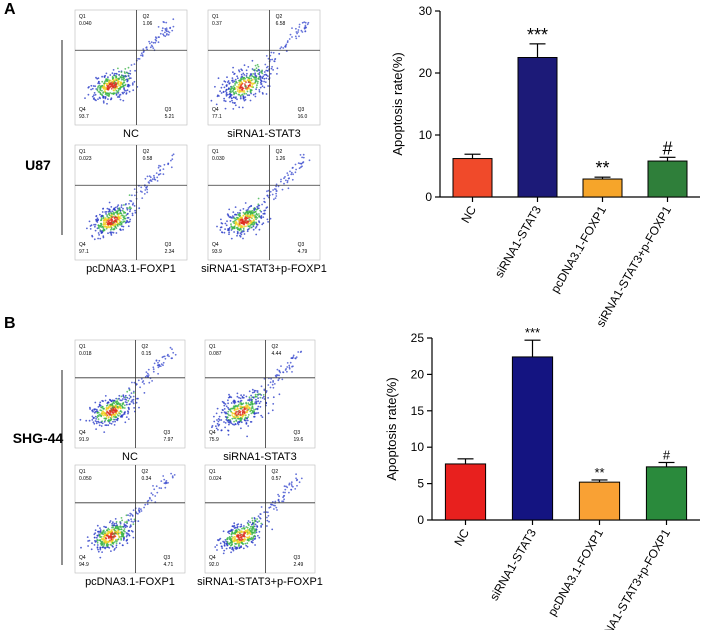  Describe the element at coordinates (131, 202) in the screenshot. I see `plot-frame` at that location.